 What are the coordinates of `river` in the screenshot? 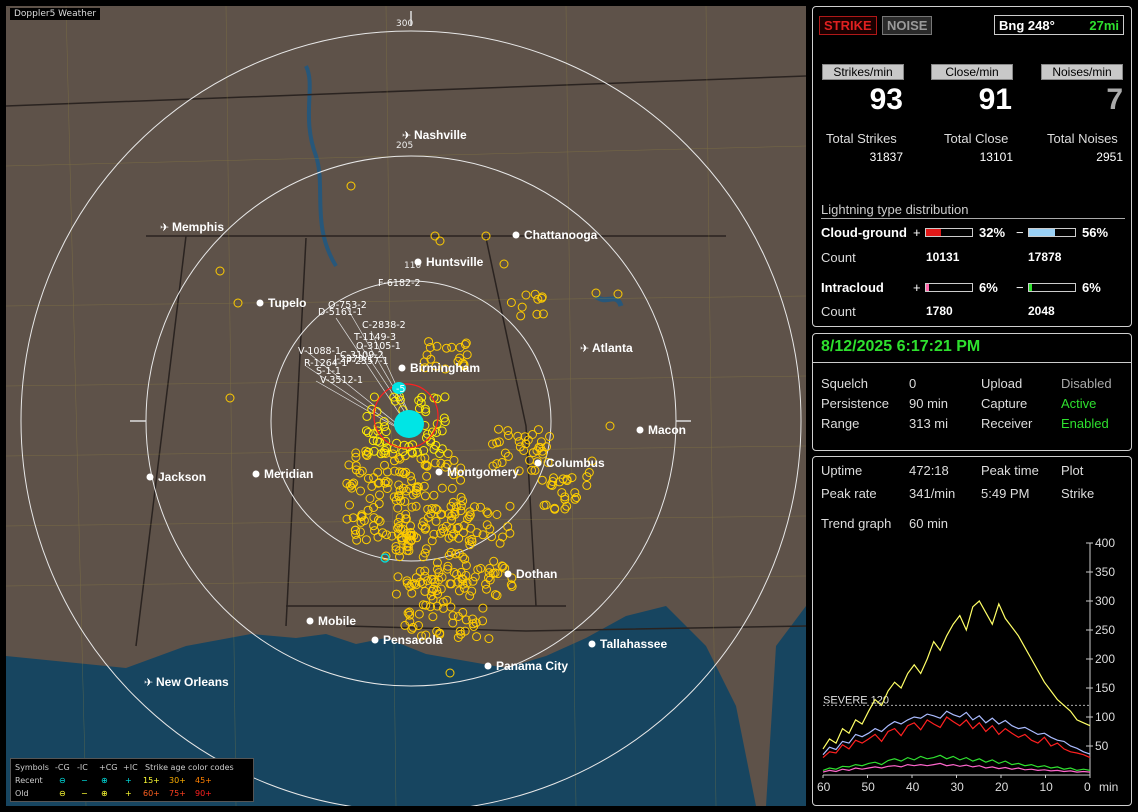 It's located at (609, 300).